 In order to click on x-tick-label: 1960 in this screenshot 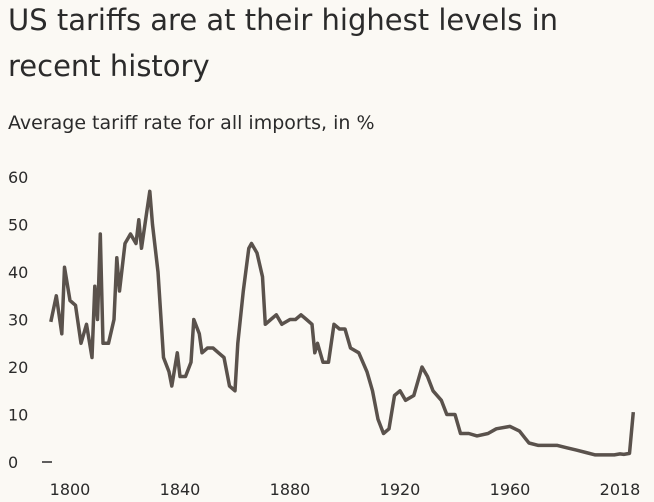, I will do `click(510, 489)`.